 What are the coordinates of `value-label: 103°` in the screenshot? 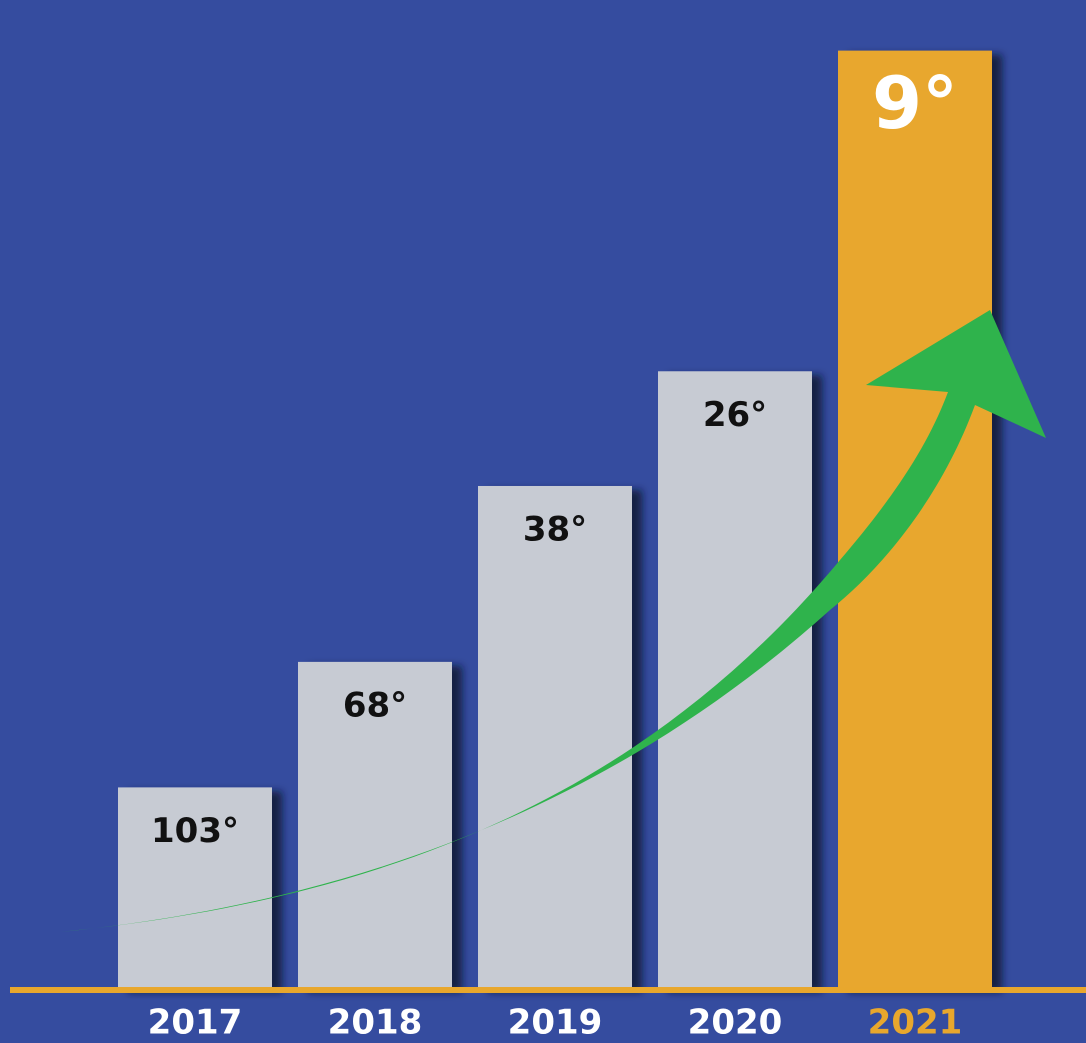 It's located at (195, 831).